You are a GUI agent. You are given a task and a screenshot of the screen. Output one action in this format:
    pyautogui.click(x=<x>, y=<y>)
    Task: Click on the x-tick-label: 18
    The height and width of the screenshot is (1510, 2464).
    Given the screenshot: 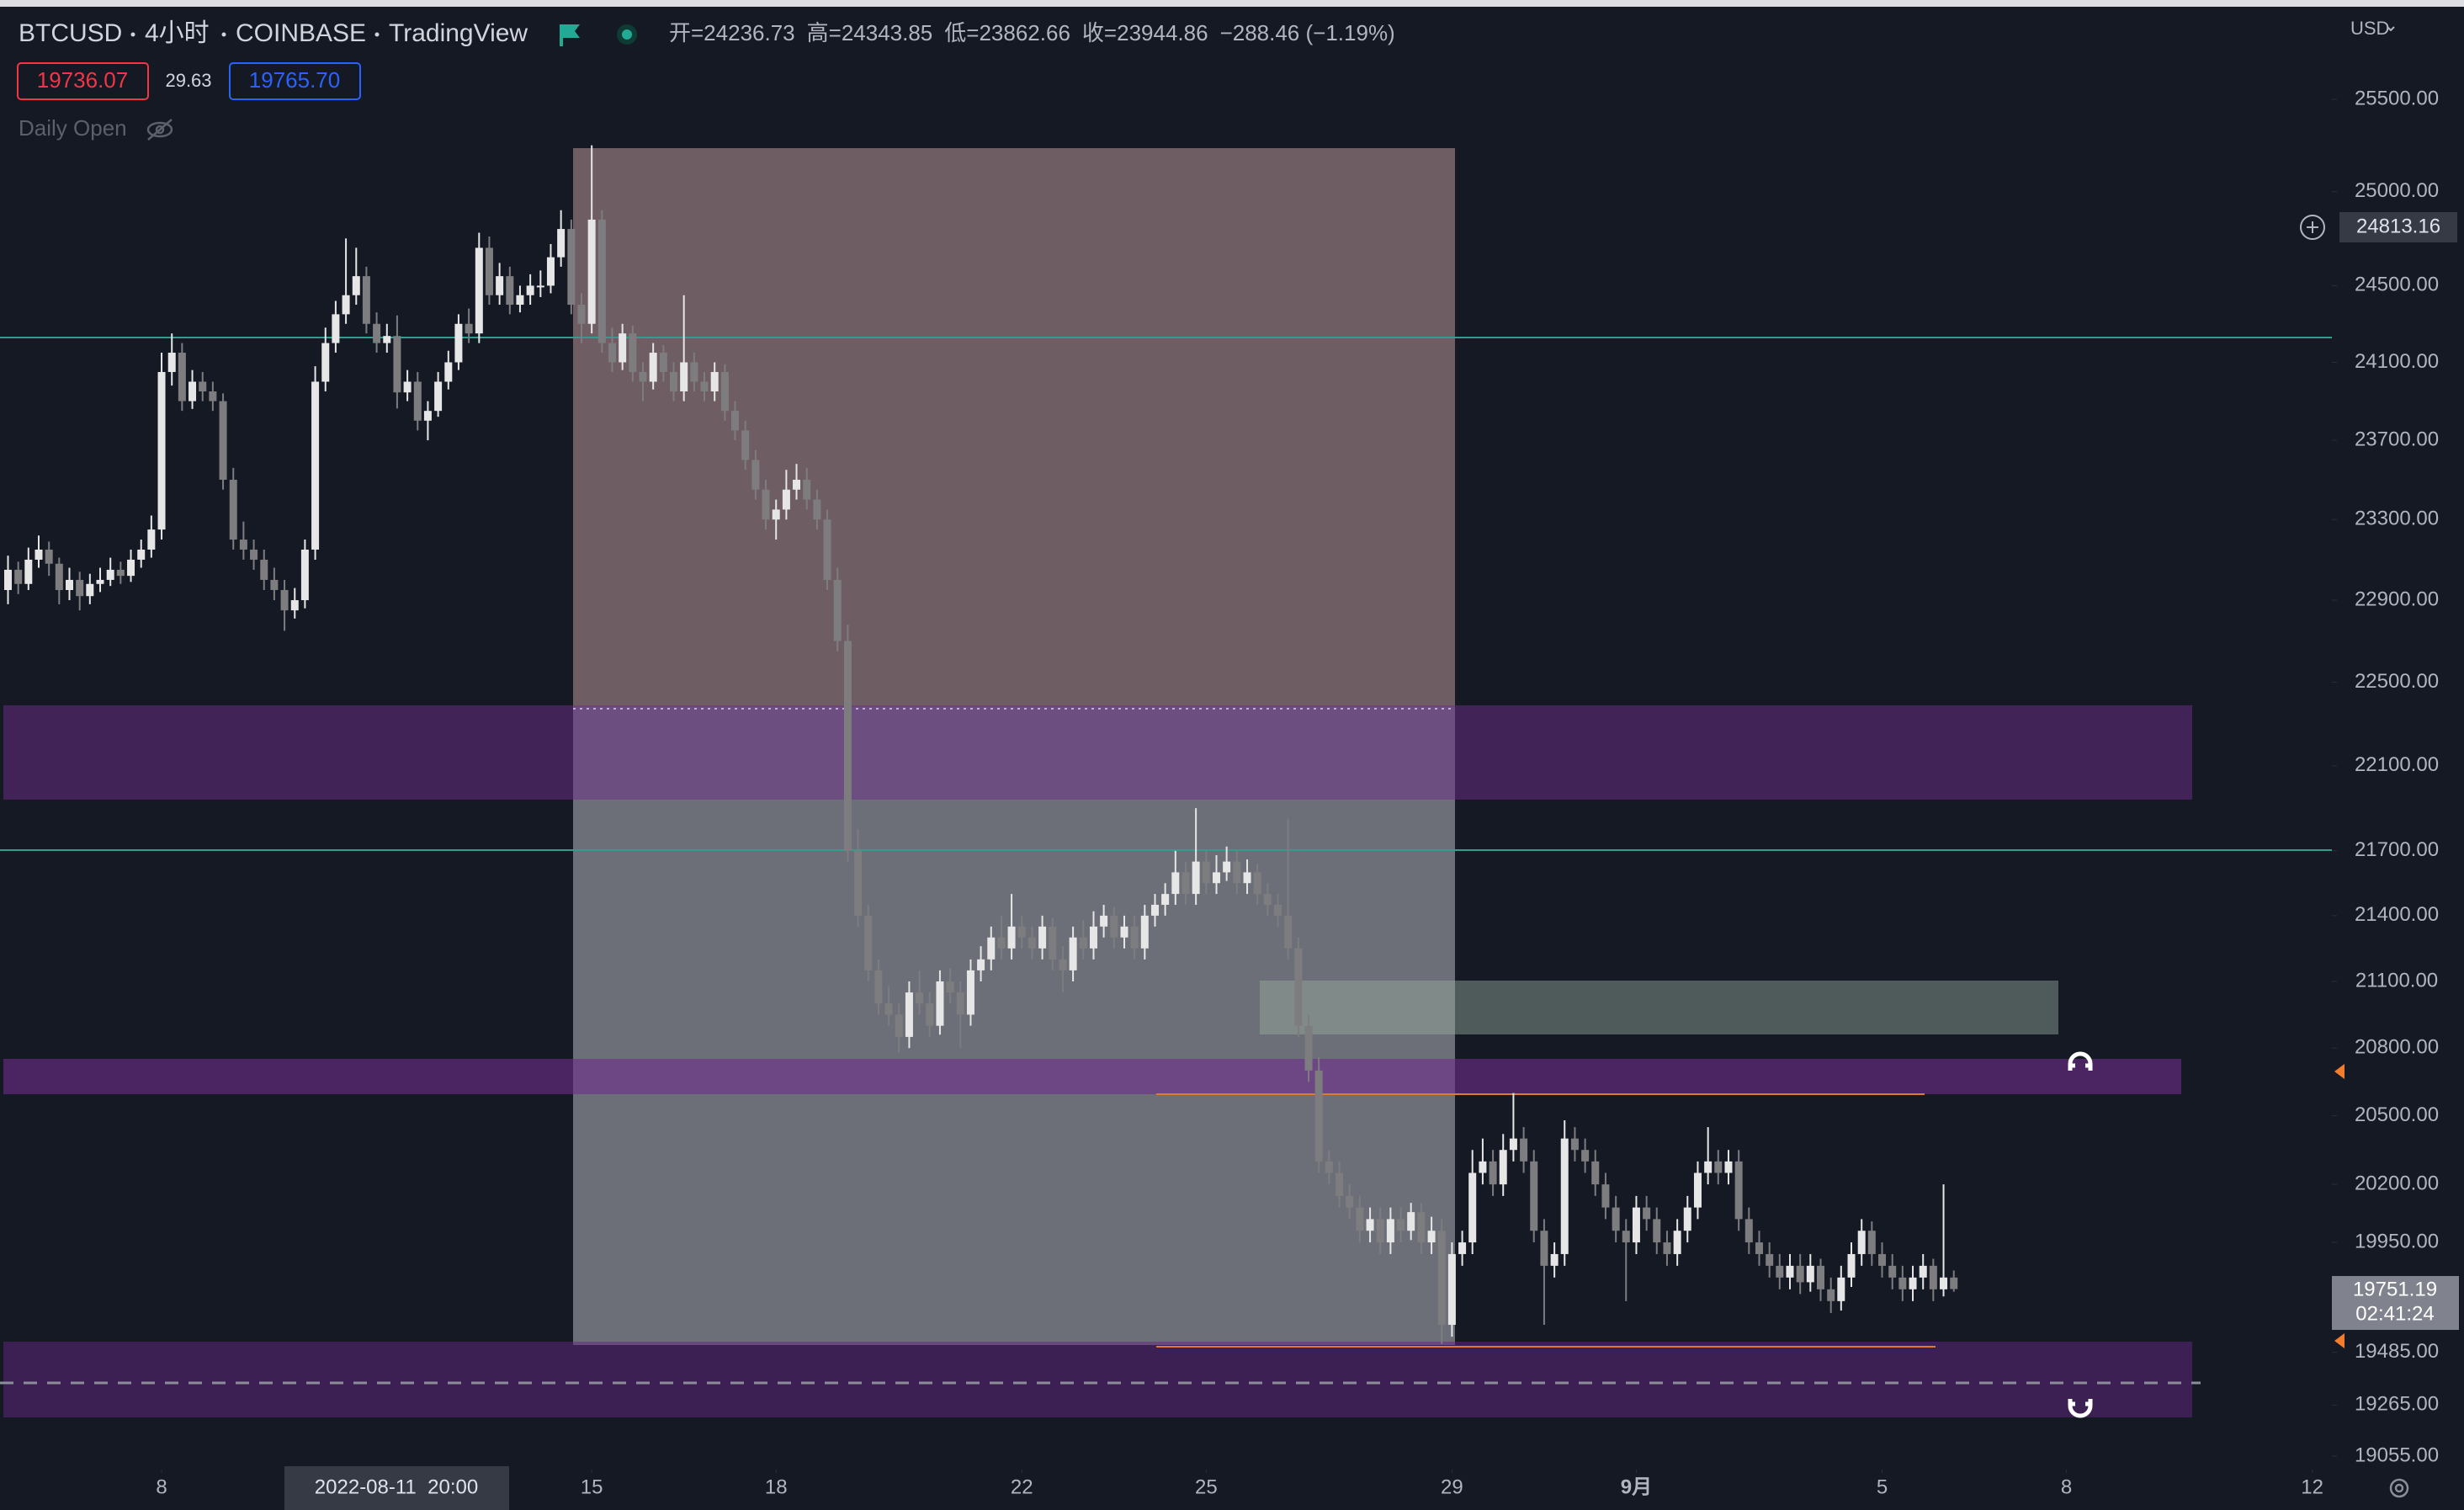 What is the action you would take?
    pyautogui.click(x=776, y=1486)
    